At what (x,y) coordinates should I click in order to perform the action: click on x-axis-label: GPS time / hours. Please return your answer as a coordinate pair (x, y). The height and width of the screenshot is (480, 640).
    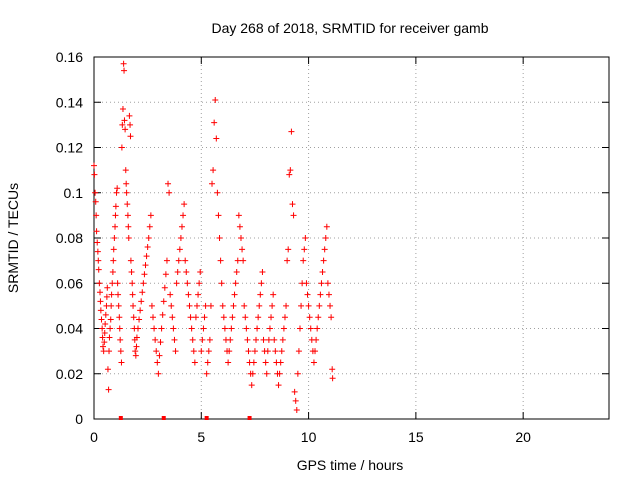
    Looking at the image, I should click on (350, 465).